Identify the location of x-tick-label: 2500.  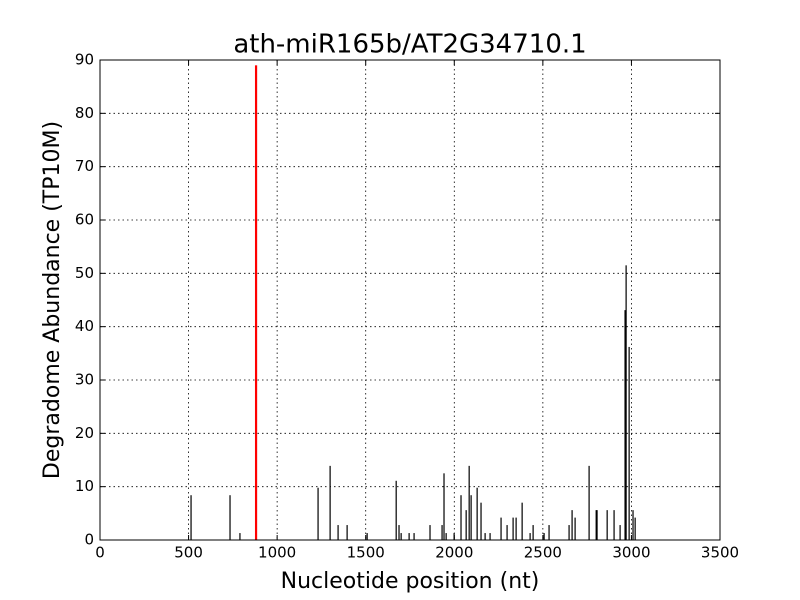
(543, 553).